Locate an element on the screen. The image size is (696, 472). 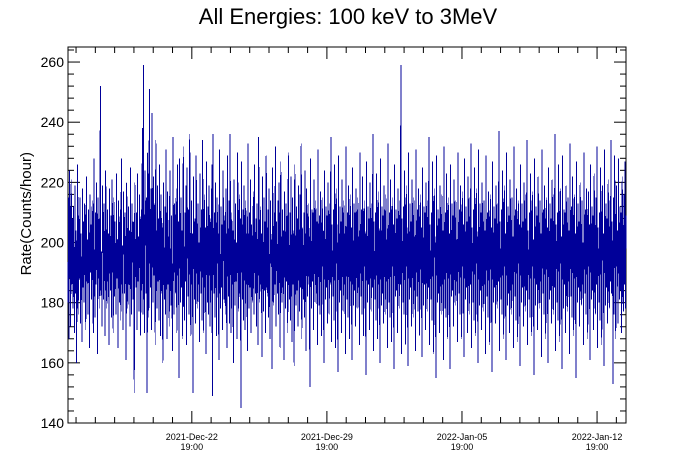
y-tick-label: 140 is located at coordinates (53, 423).